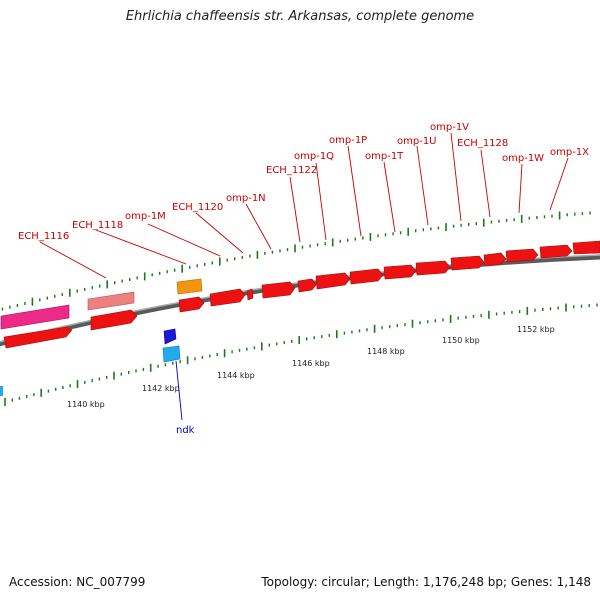 The image size is (600, 600). Describe the element at coordinates (77, 582) in the screenshot. I see `footer-accession: Accession: NC_007799` at that location.